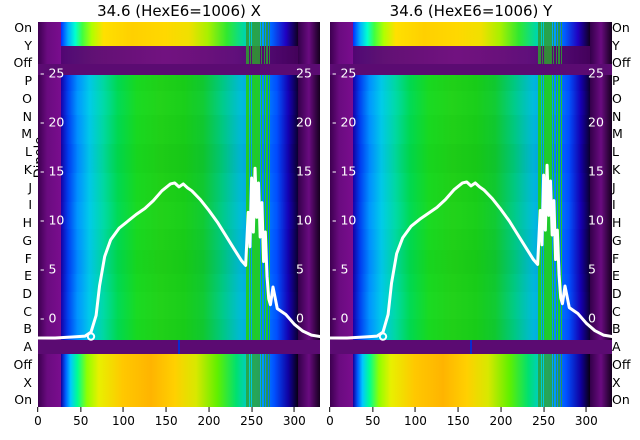  What do you see at coordinates (48, 269) in the screenshot?
I see `ytick-x-inner-5: - 5` at bounding box center [48, 269].